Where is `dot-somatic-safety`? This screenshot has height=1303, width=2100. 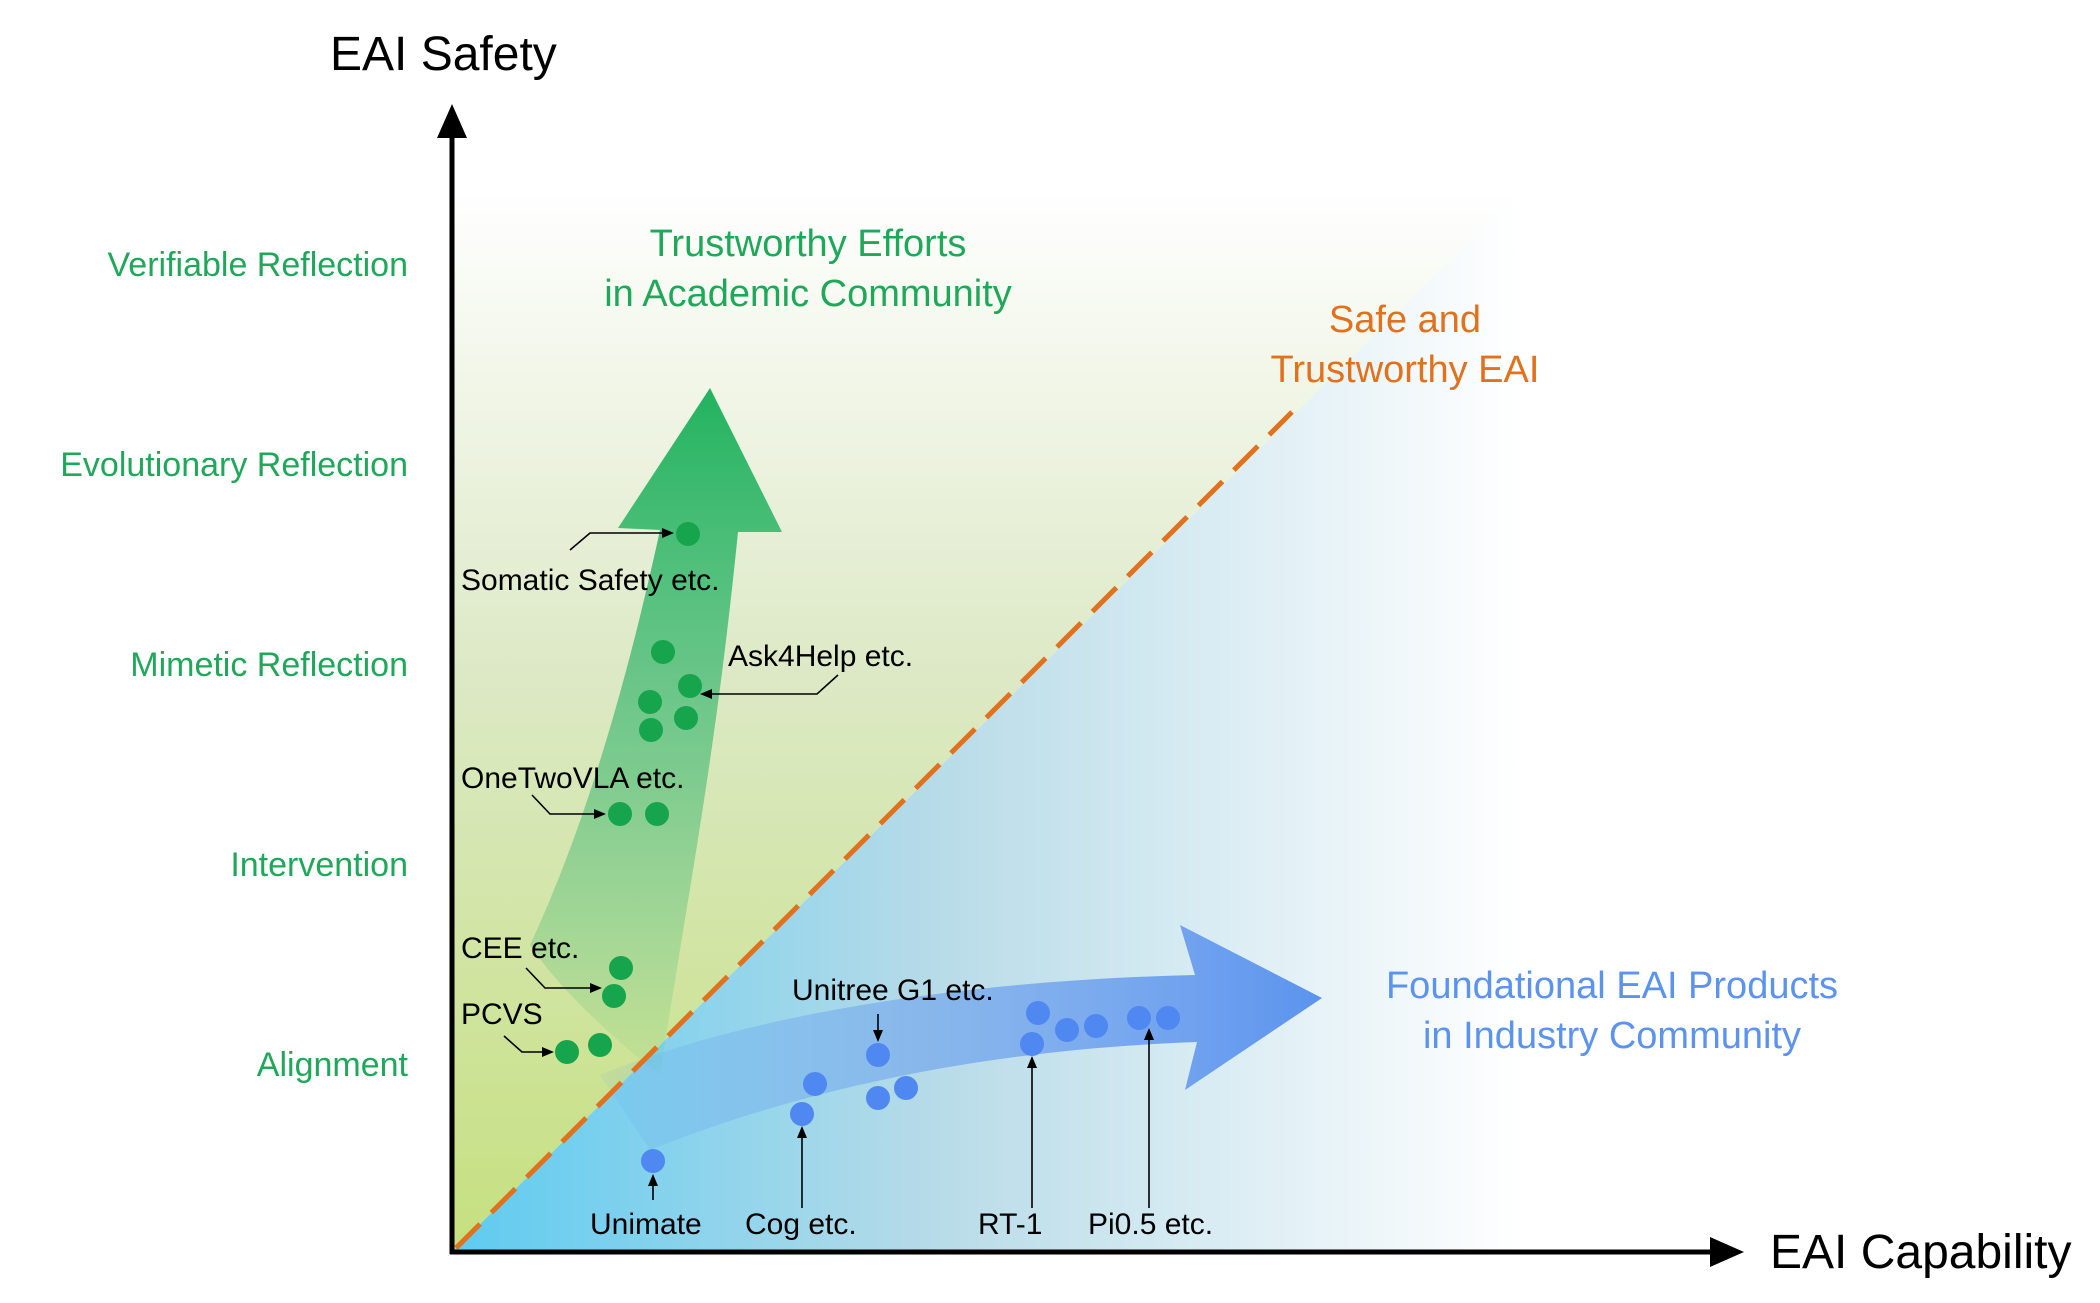 dot-somatic-safety is located at coordinates (688, 534).